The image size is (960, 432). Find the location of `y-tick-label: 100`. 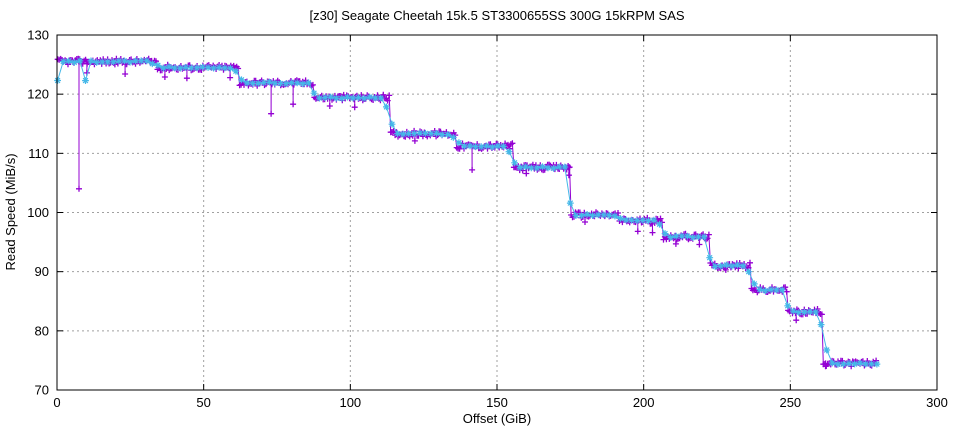

y-tick-label: 100 is located at coordinates (38, 212).